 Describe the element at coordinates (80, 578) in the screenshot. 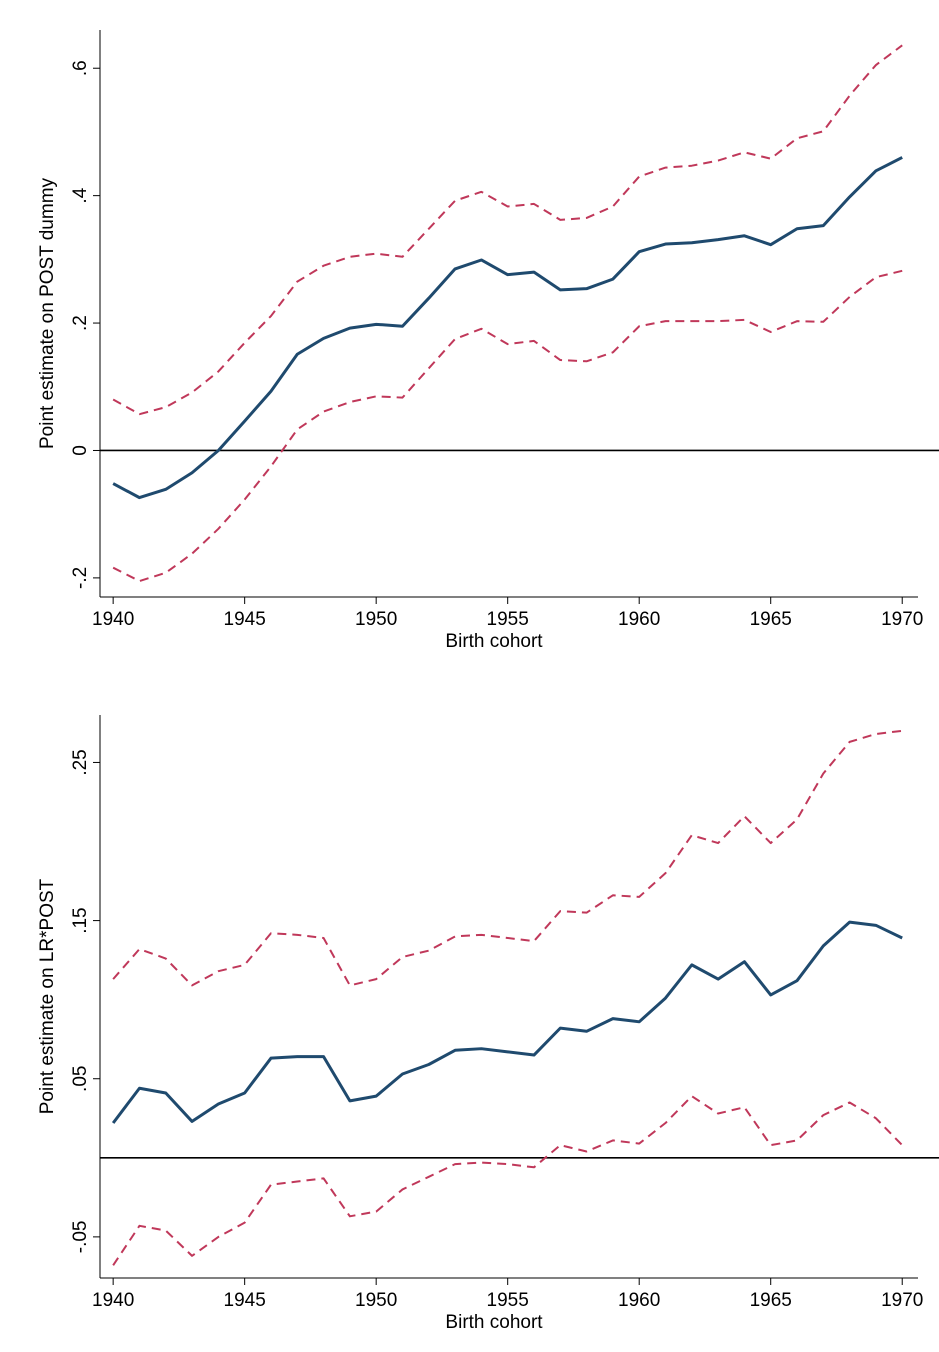

I see `y-tick-label: -.2` at that location.